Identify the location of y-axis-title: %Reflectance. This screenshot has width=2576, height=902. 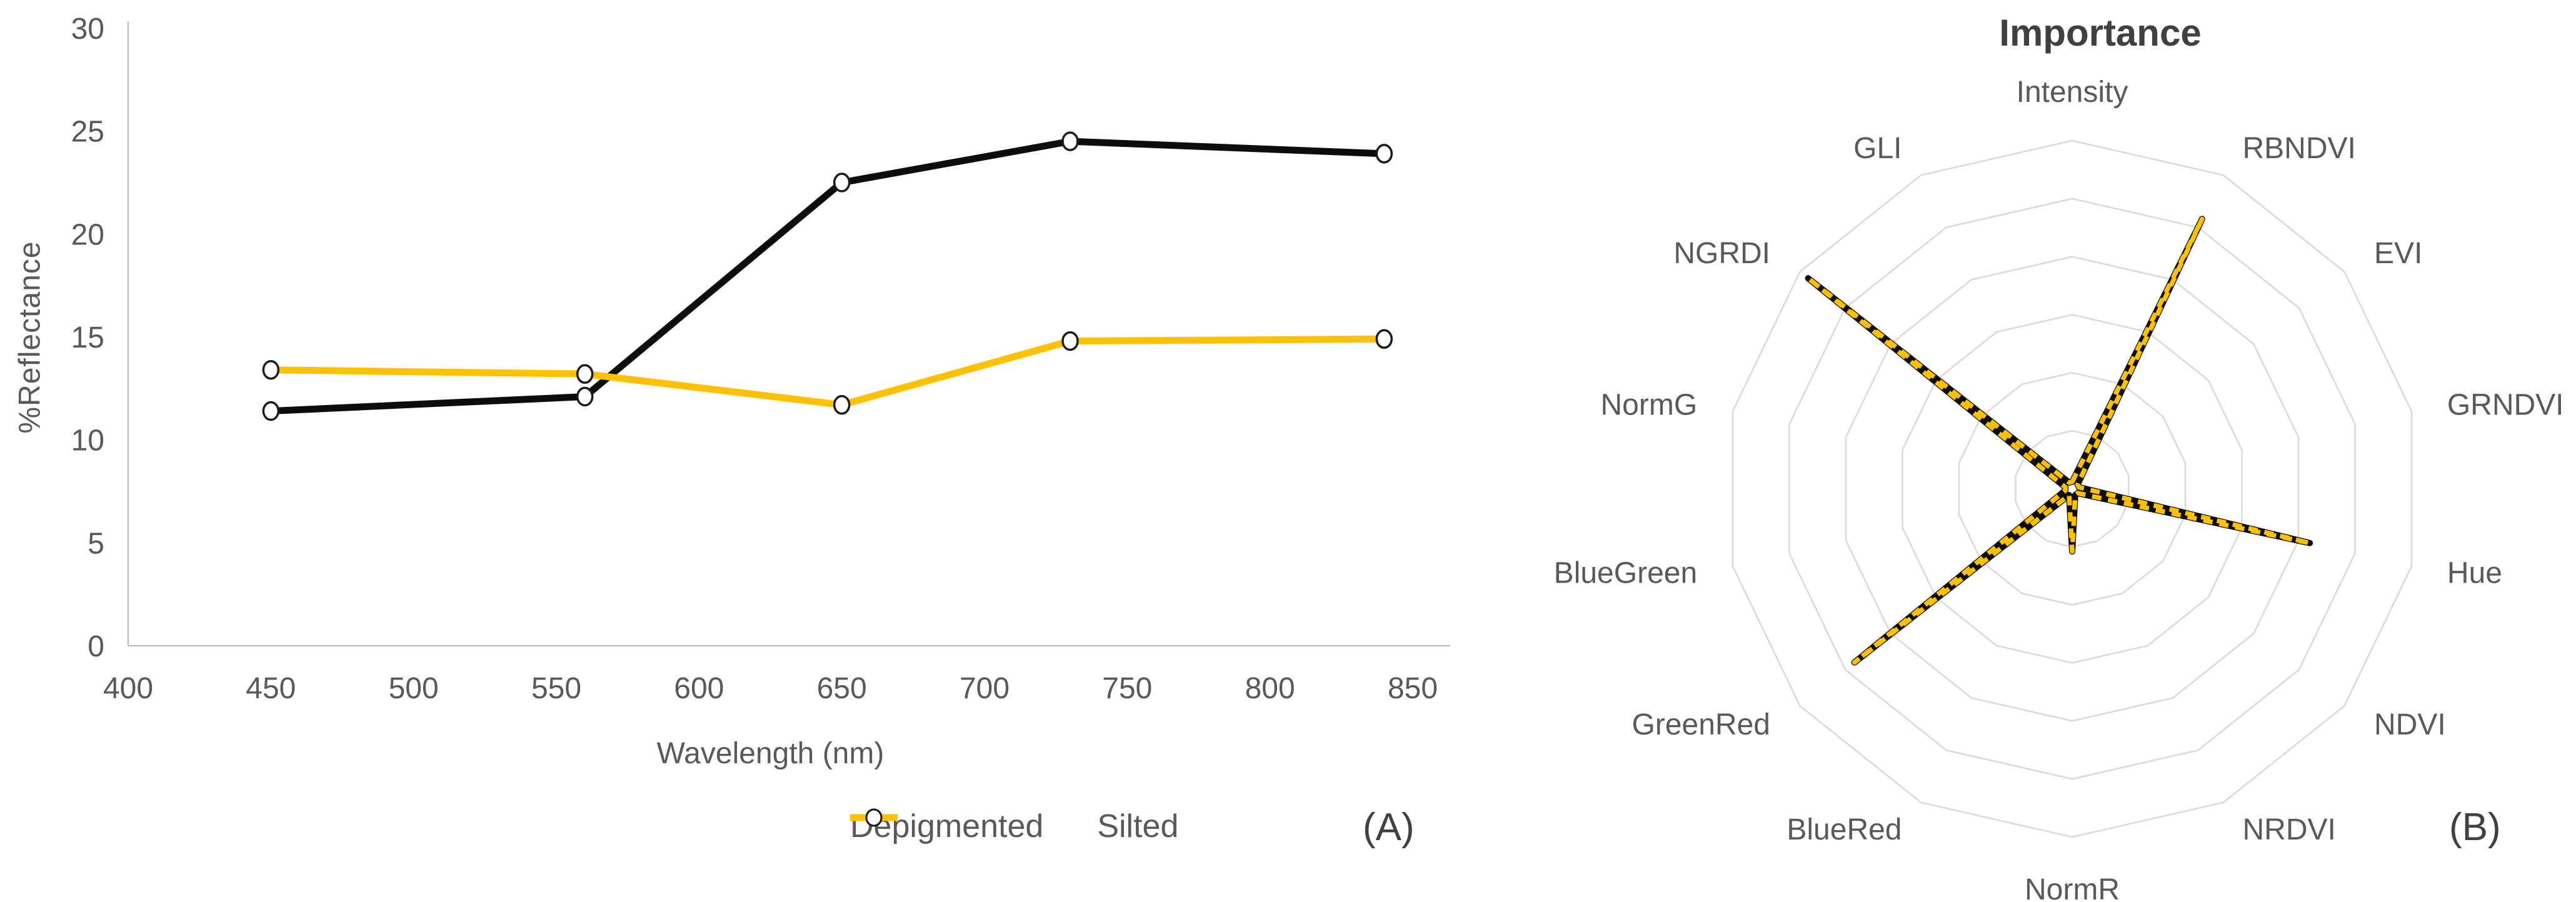
(30, 337).